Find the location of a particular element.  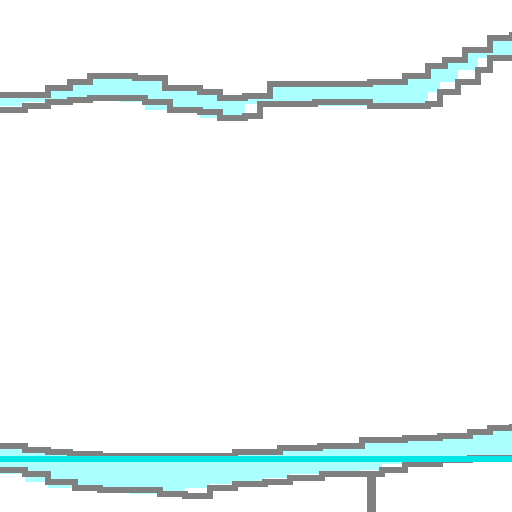

lower-track-top-edge is located at coordinates (256, 441).